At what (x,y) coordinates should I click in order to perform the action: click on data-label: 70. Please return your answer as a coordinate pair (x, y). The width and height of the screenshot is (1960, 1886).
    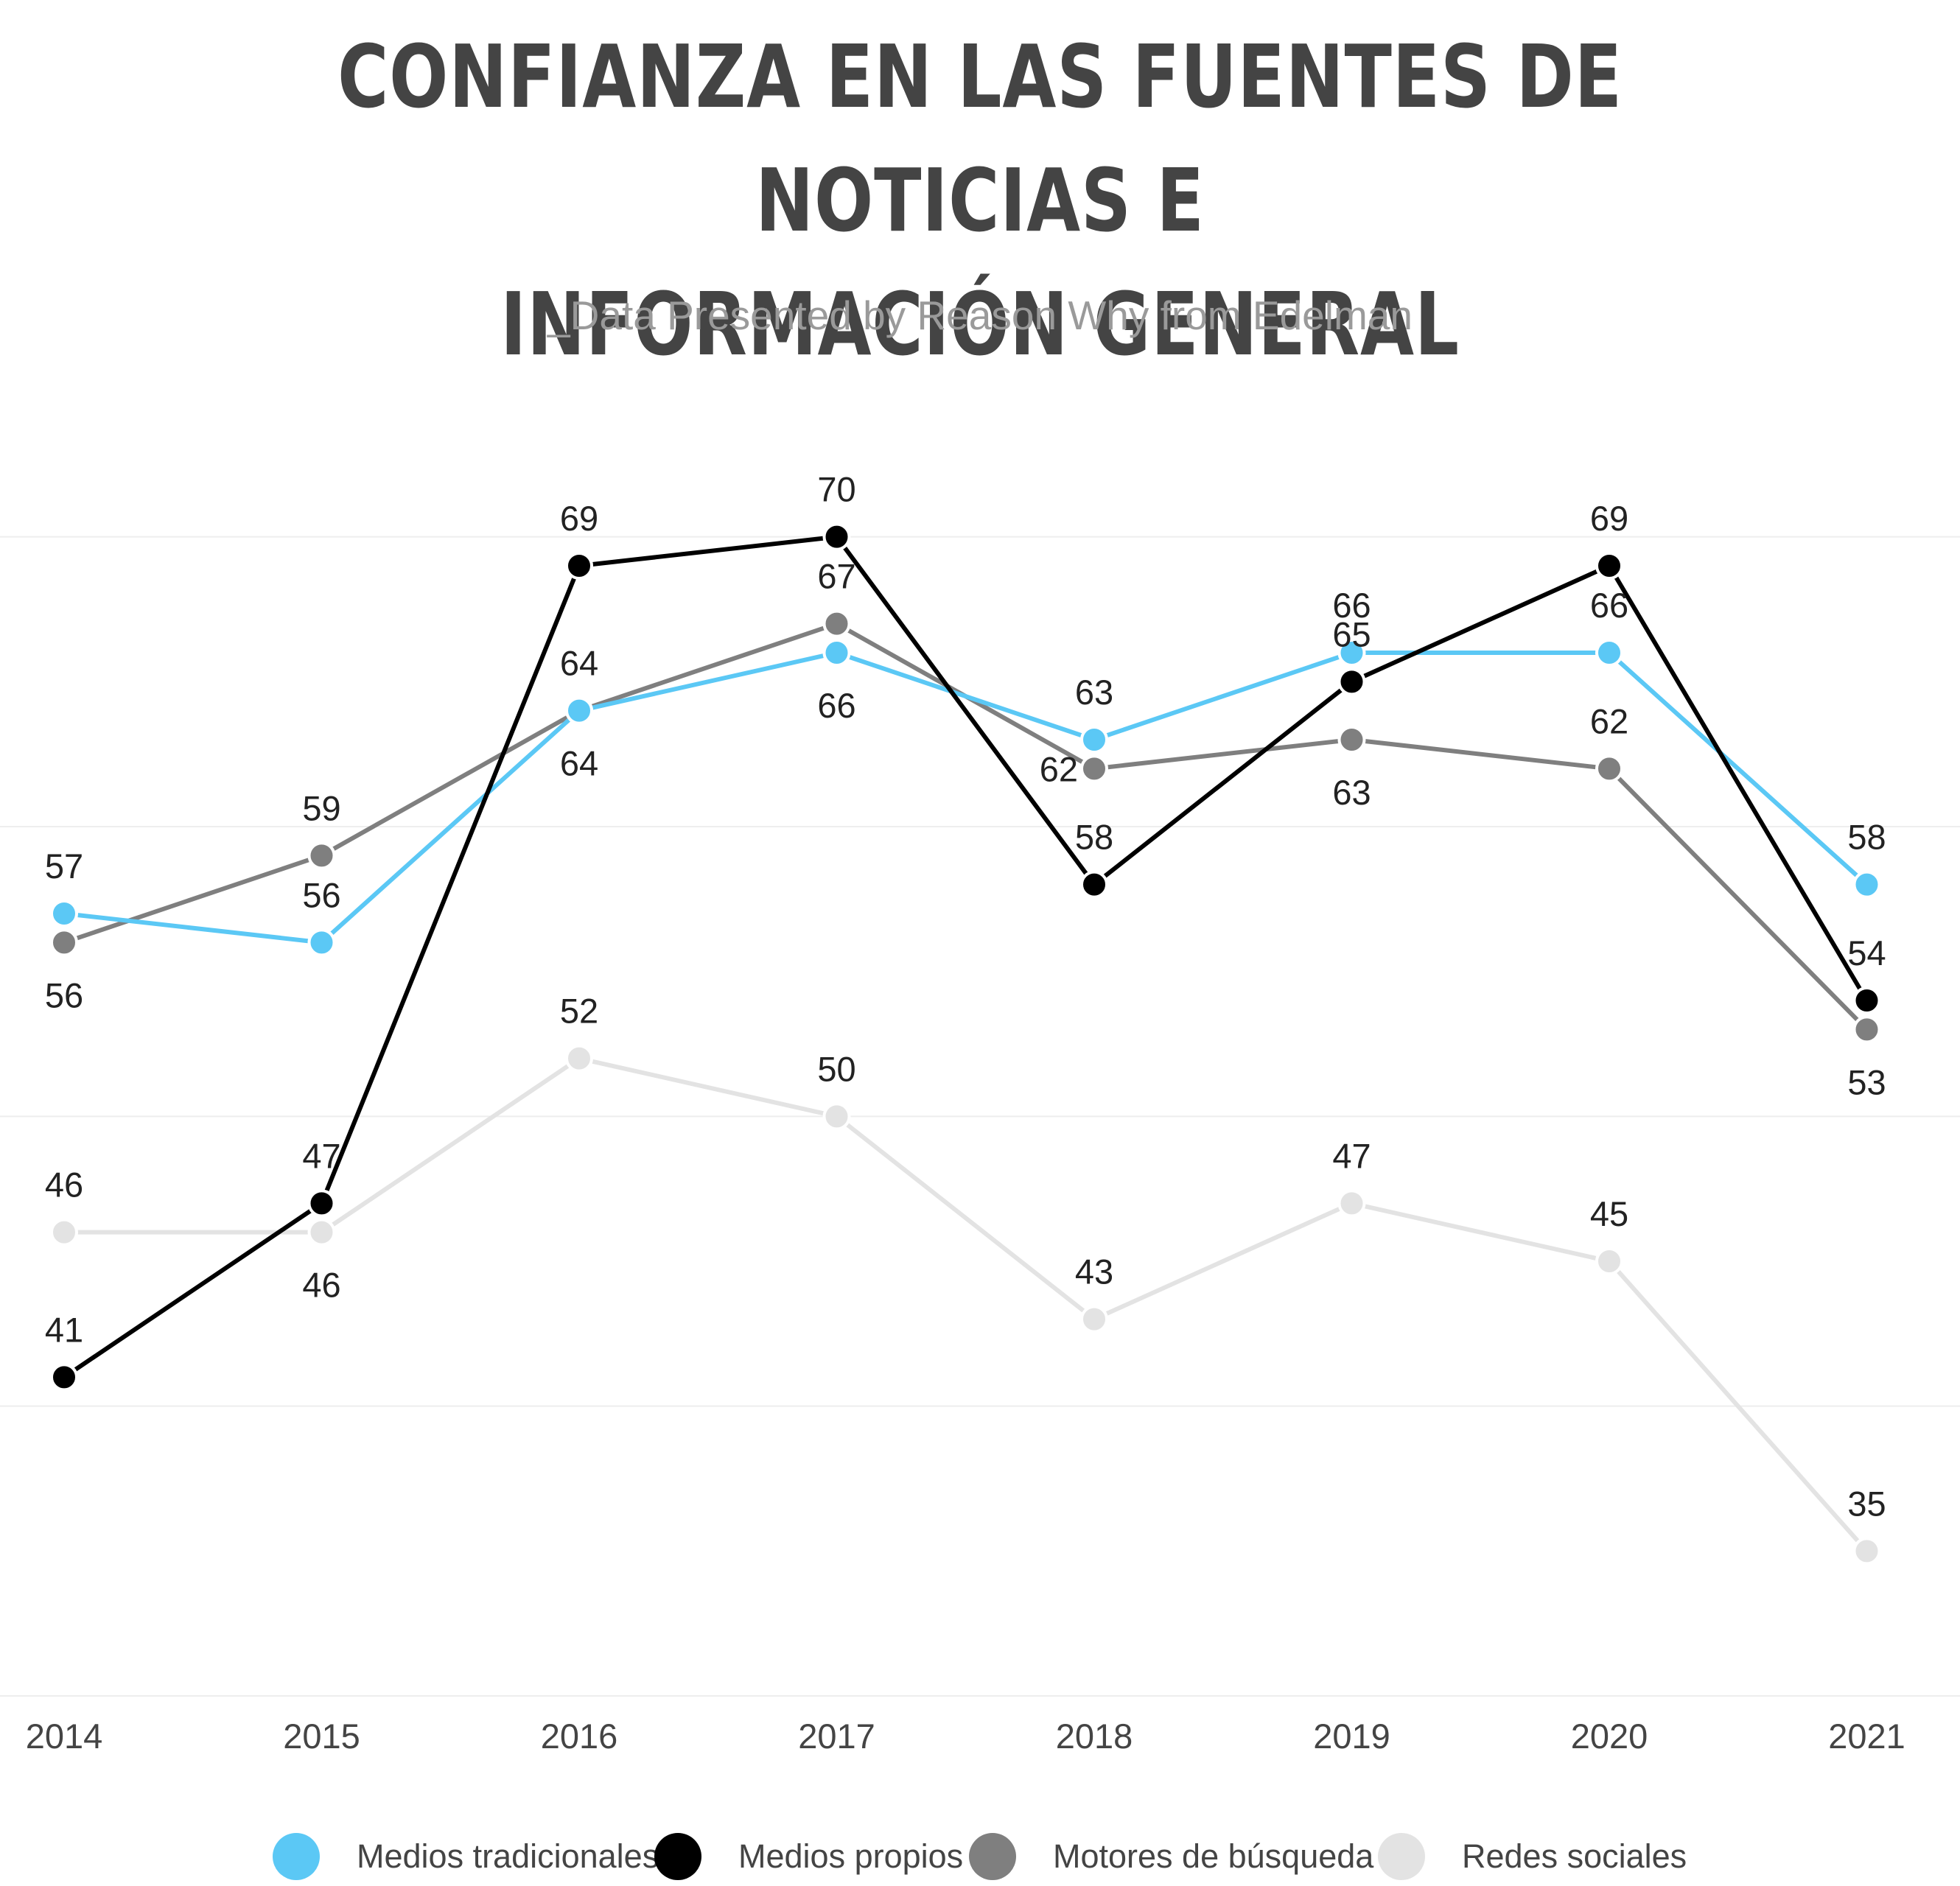
    Looking at the image, I should click on (836, 489).